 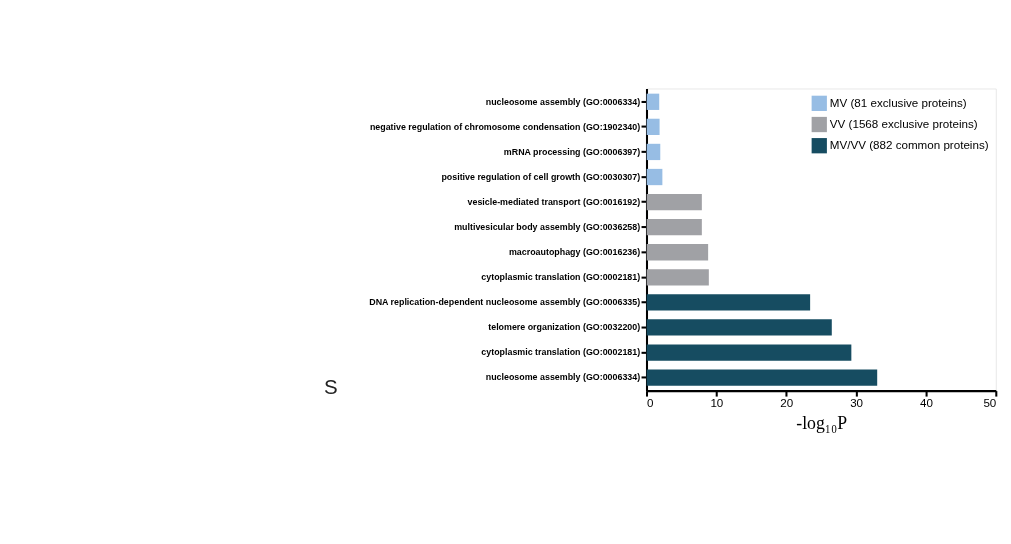 What do you see at coordinates (717, 402) in the screenshot?
I see `x-tick-label: 10` at bounding box center [717, 402].